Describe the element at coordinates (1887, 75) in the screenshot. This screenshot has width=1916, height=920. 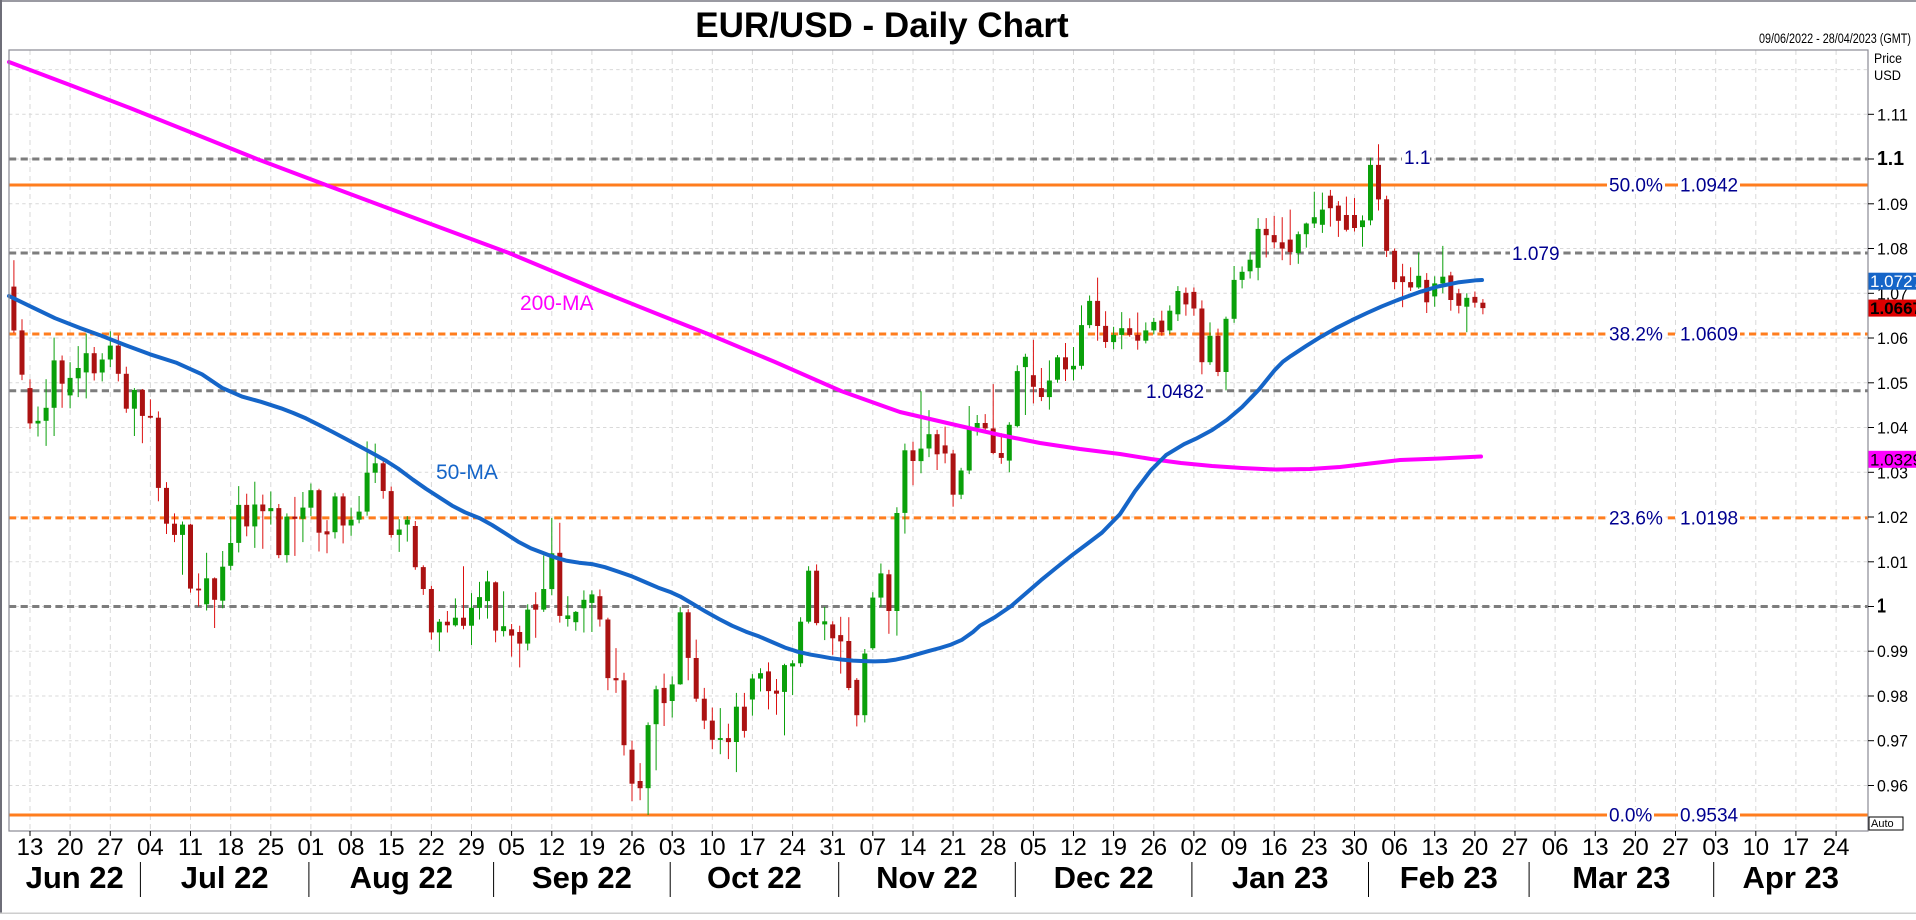
I see `svg-text: USD` at that location.